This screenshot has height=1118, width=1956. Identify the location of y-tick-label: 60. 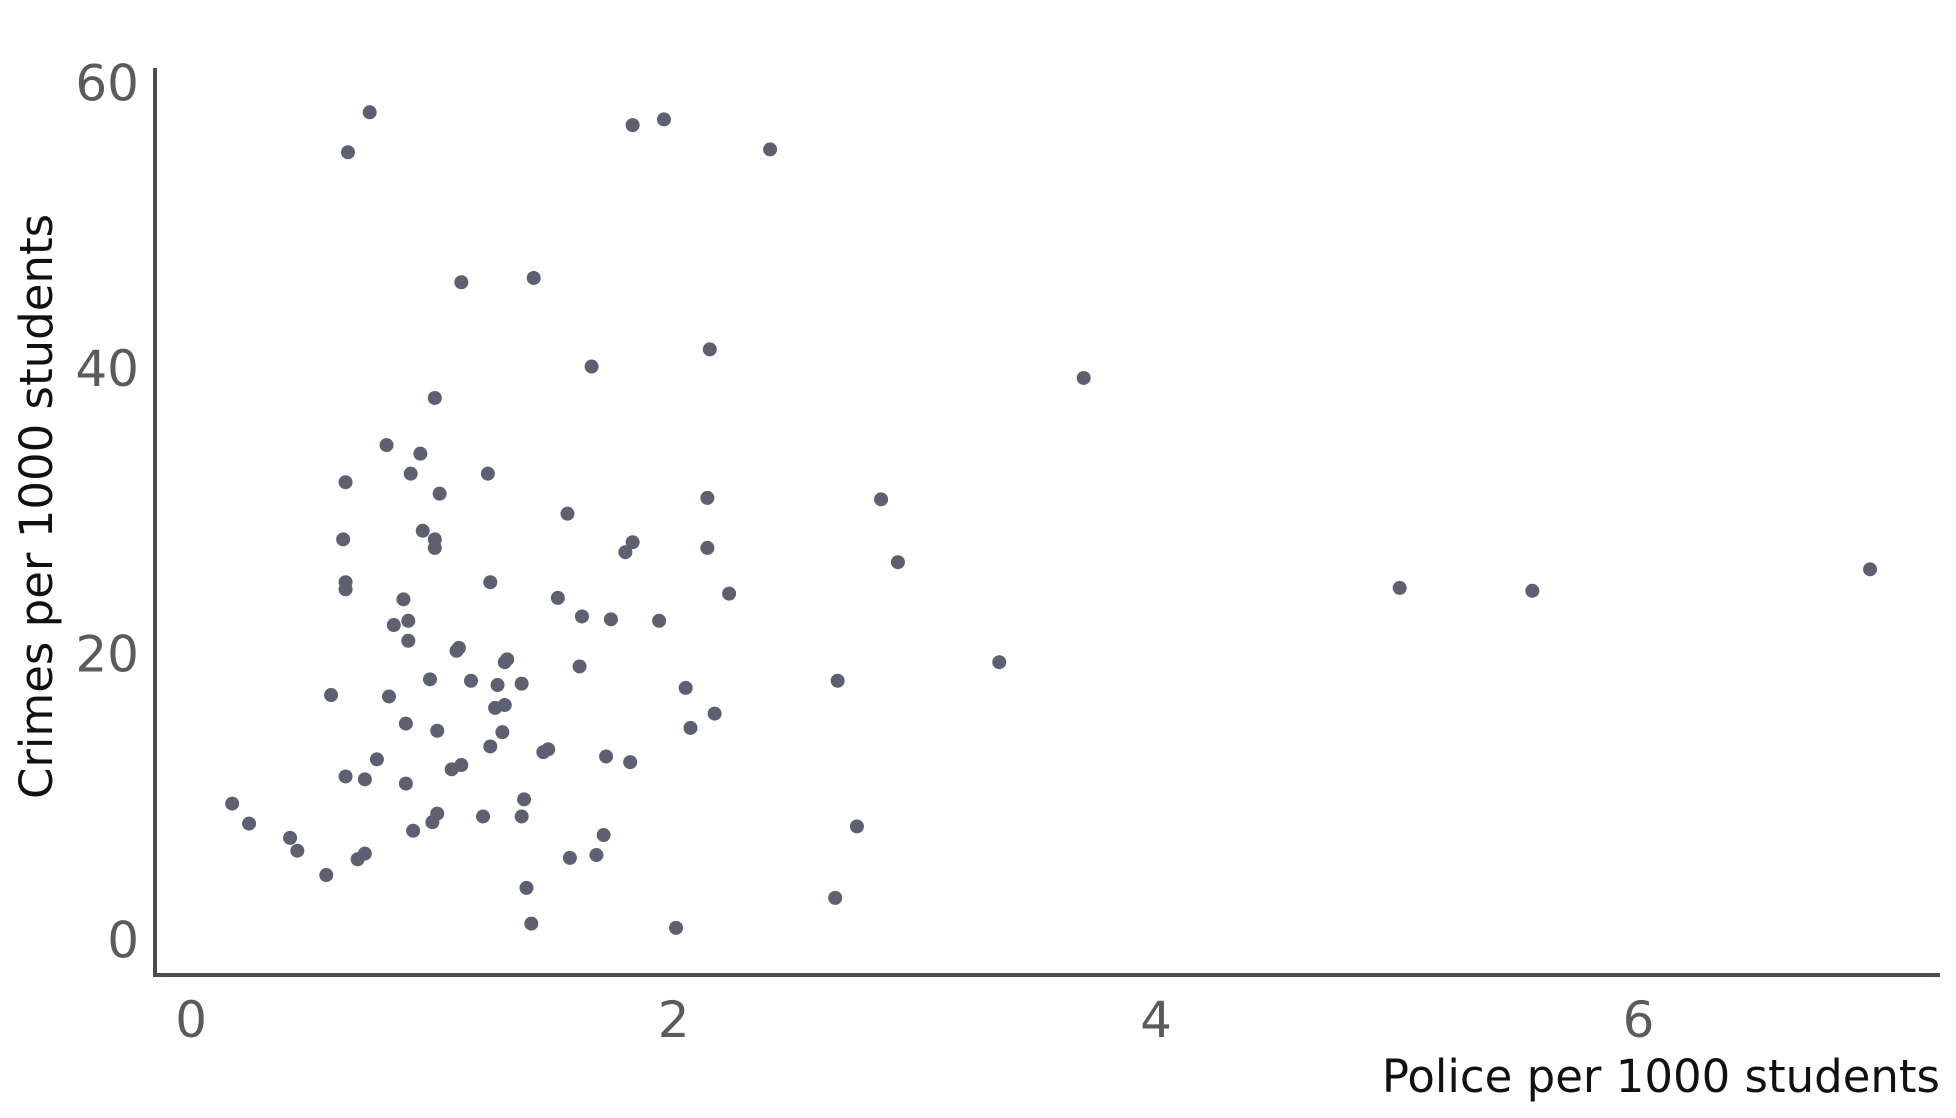
(107, 83).